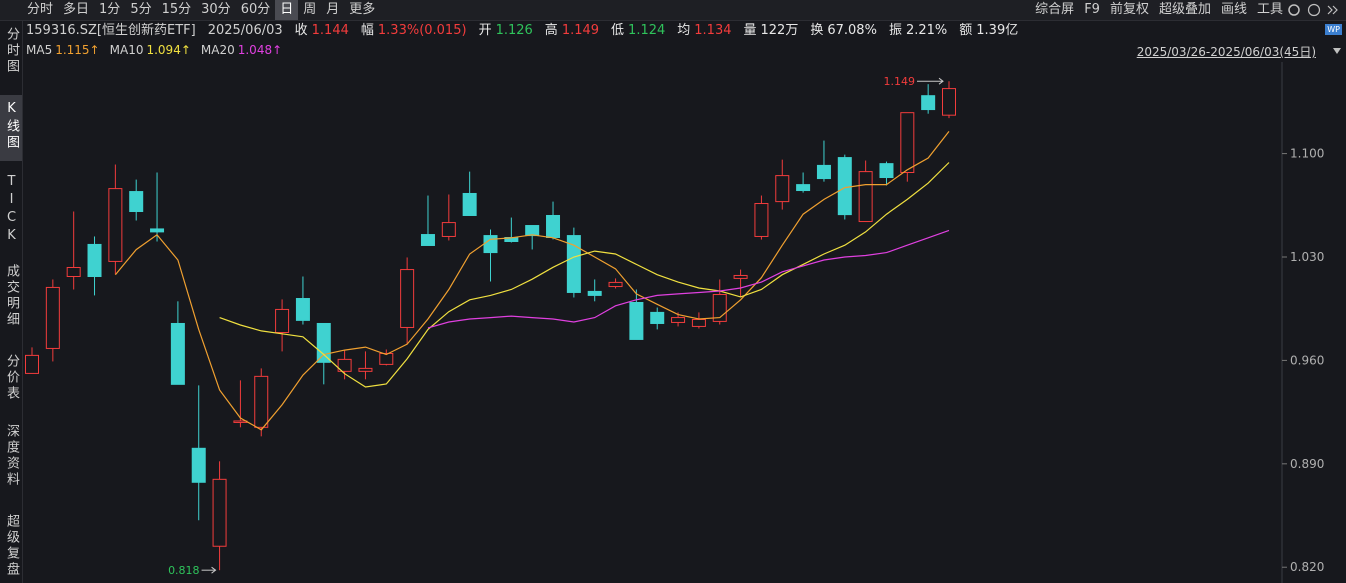  What do you see at coordinates (184, 570) in the screenshot?
I see `low-label: 0.818` at bounding box center [184, 570].